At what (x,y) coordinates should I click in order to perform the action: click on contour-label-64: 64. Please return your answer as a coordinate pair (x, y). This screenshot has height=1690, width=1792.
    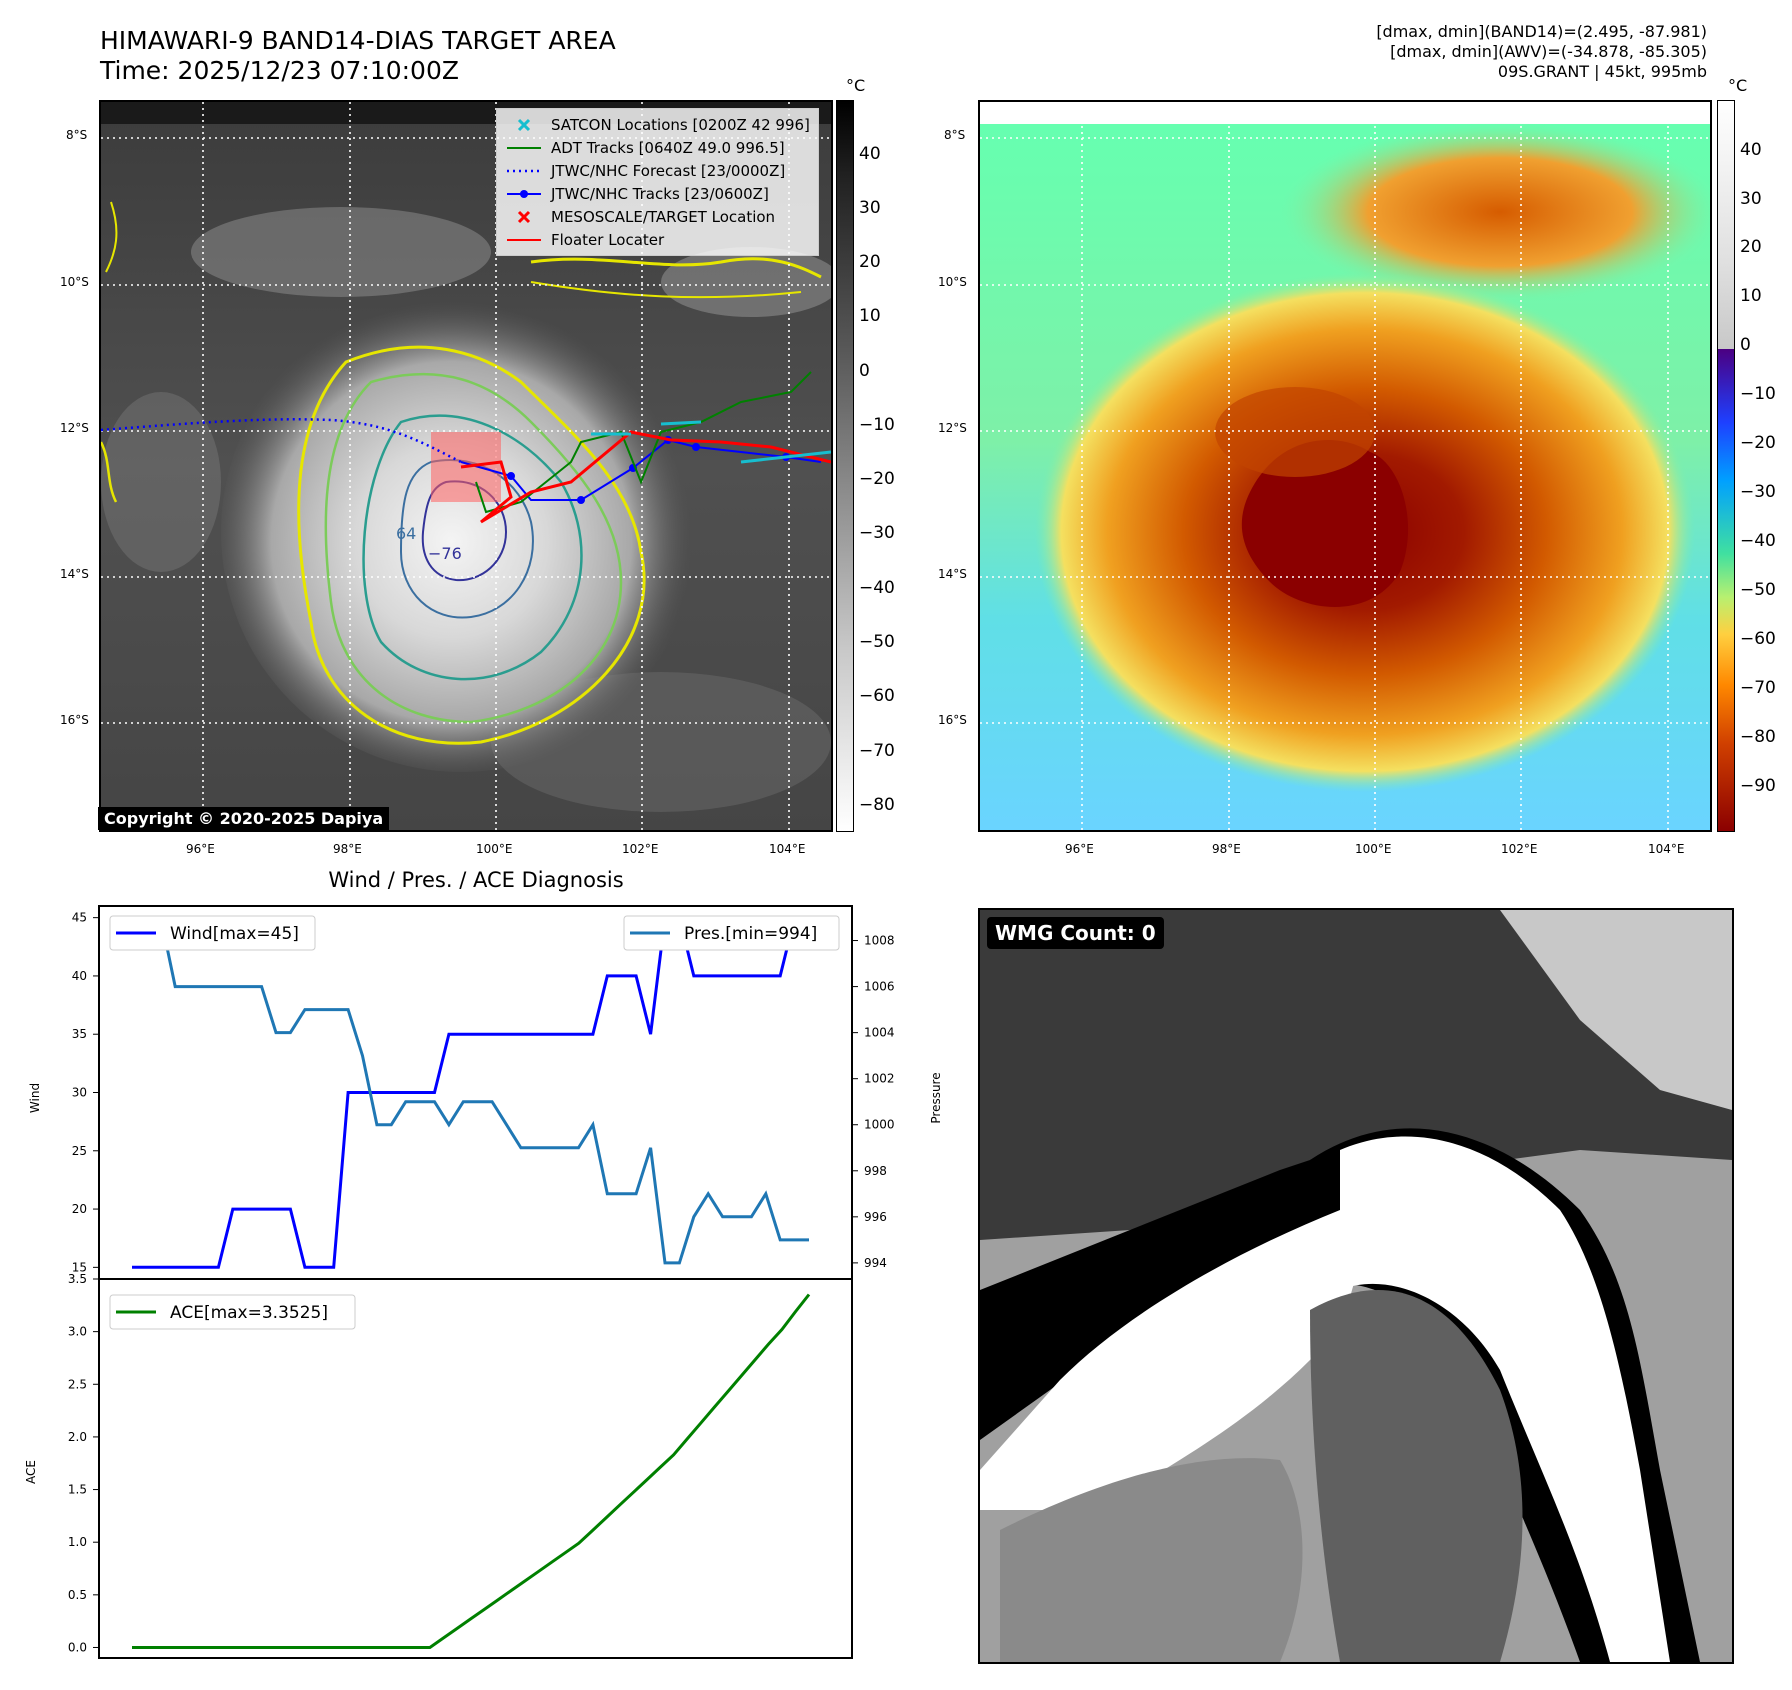
    Looking at the image, I should click on (406, 533).